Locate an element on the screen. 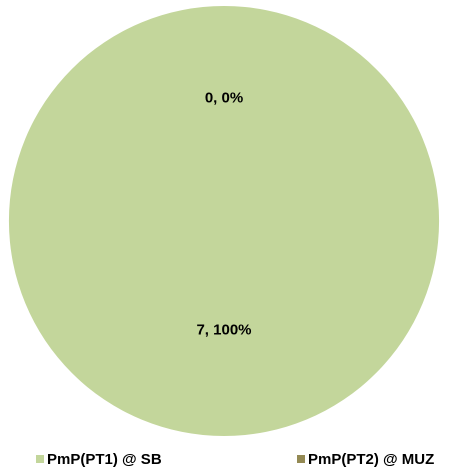  data-label: 7, 100% is located at coordinates (223, 330).